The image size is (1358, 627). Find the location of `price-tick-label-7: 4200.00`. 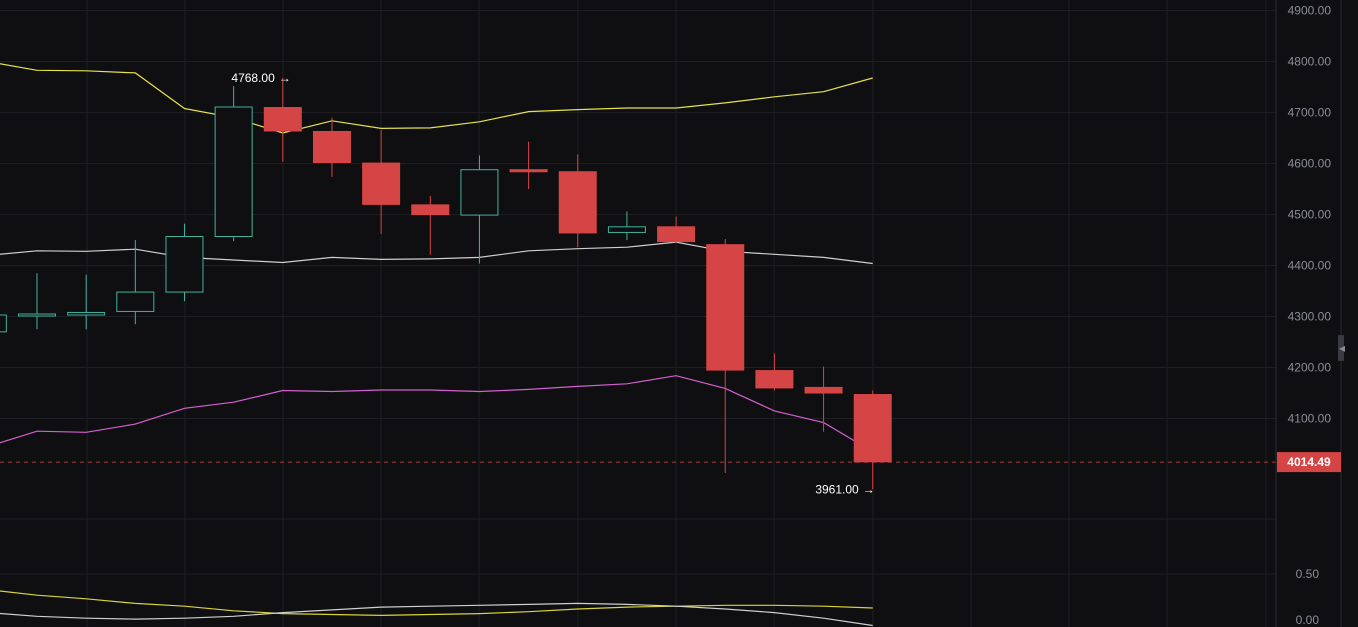

price-tick-label-7: 4200.00 is located at coordinates (1310, 368).